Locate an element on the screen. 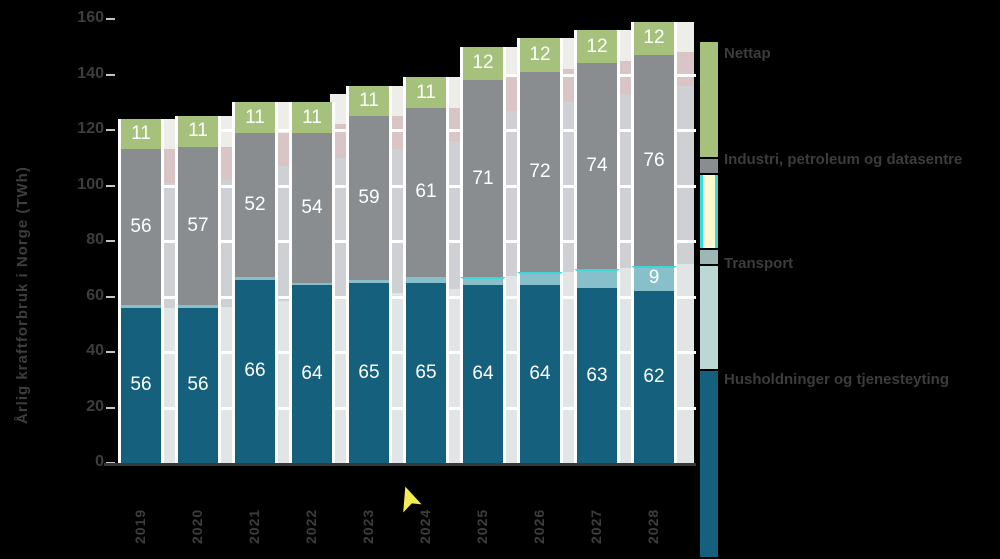 The image size is (1000, 559). ghost-bar-segment-pale is located at coordinates (682, 363).